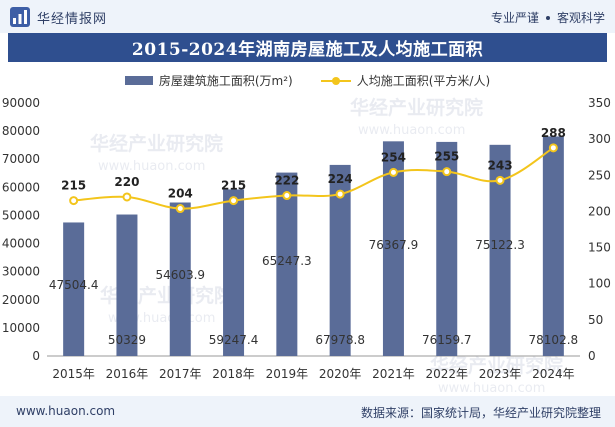 This screenshot has height=427, width=615. I want to click on y-right-tick-label: 200, so click(599, 211).